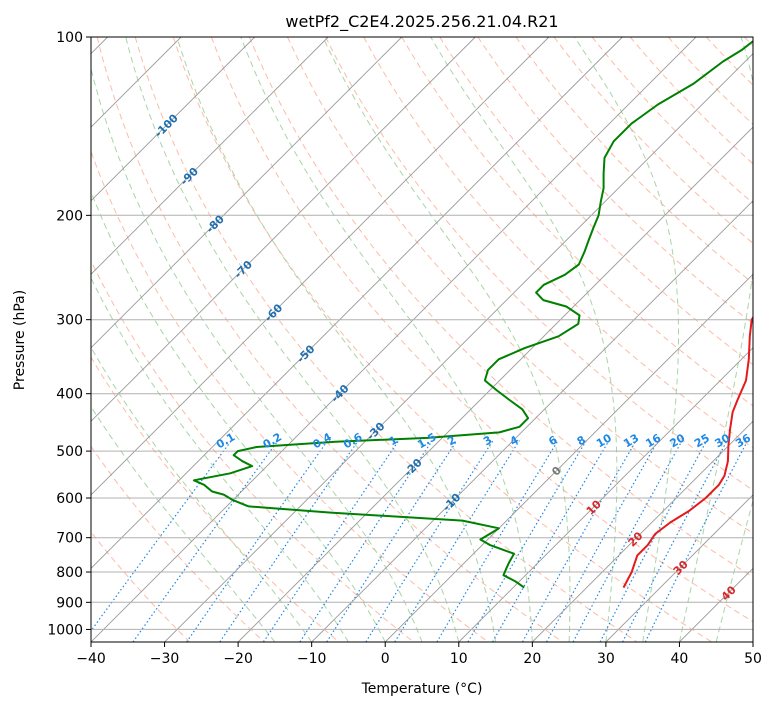 The width and height of the screenshot is (775, 708). Describe the element at coordinates (532, 659) in the screenshot. I see `x-tick-label: 20` at that location.